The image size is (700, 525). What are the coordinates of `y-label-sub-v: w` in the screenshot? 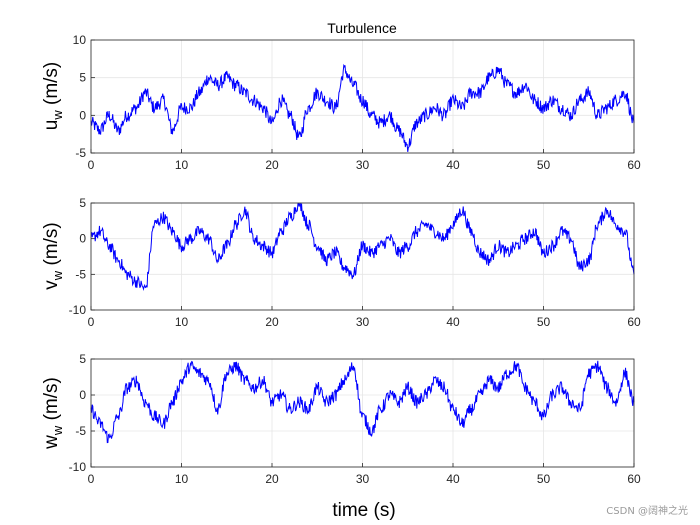 It's located at (57, 275).